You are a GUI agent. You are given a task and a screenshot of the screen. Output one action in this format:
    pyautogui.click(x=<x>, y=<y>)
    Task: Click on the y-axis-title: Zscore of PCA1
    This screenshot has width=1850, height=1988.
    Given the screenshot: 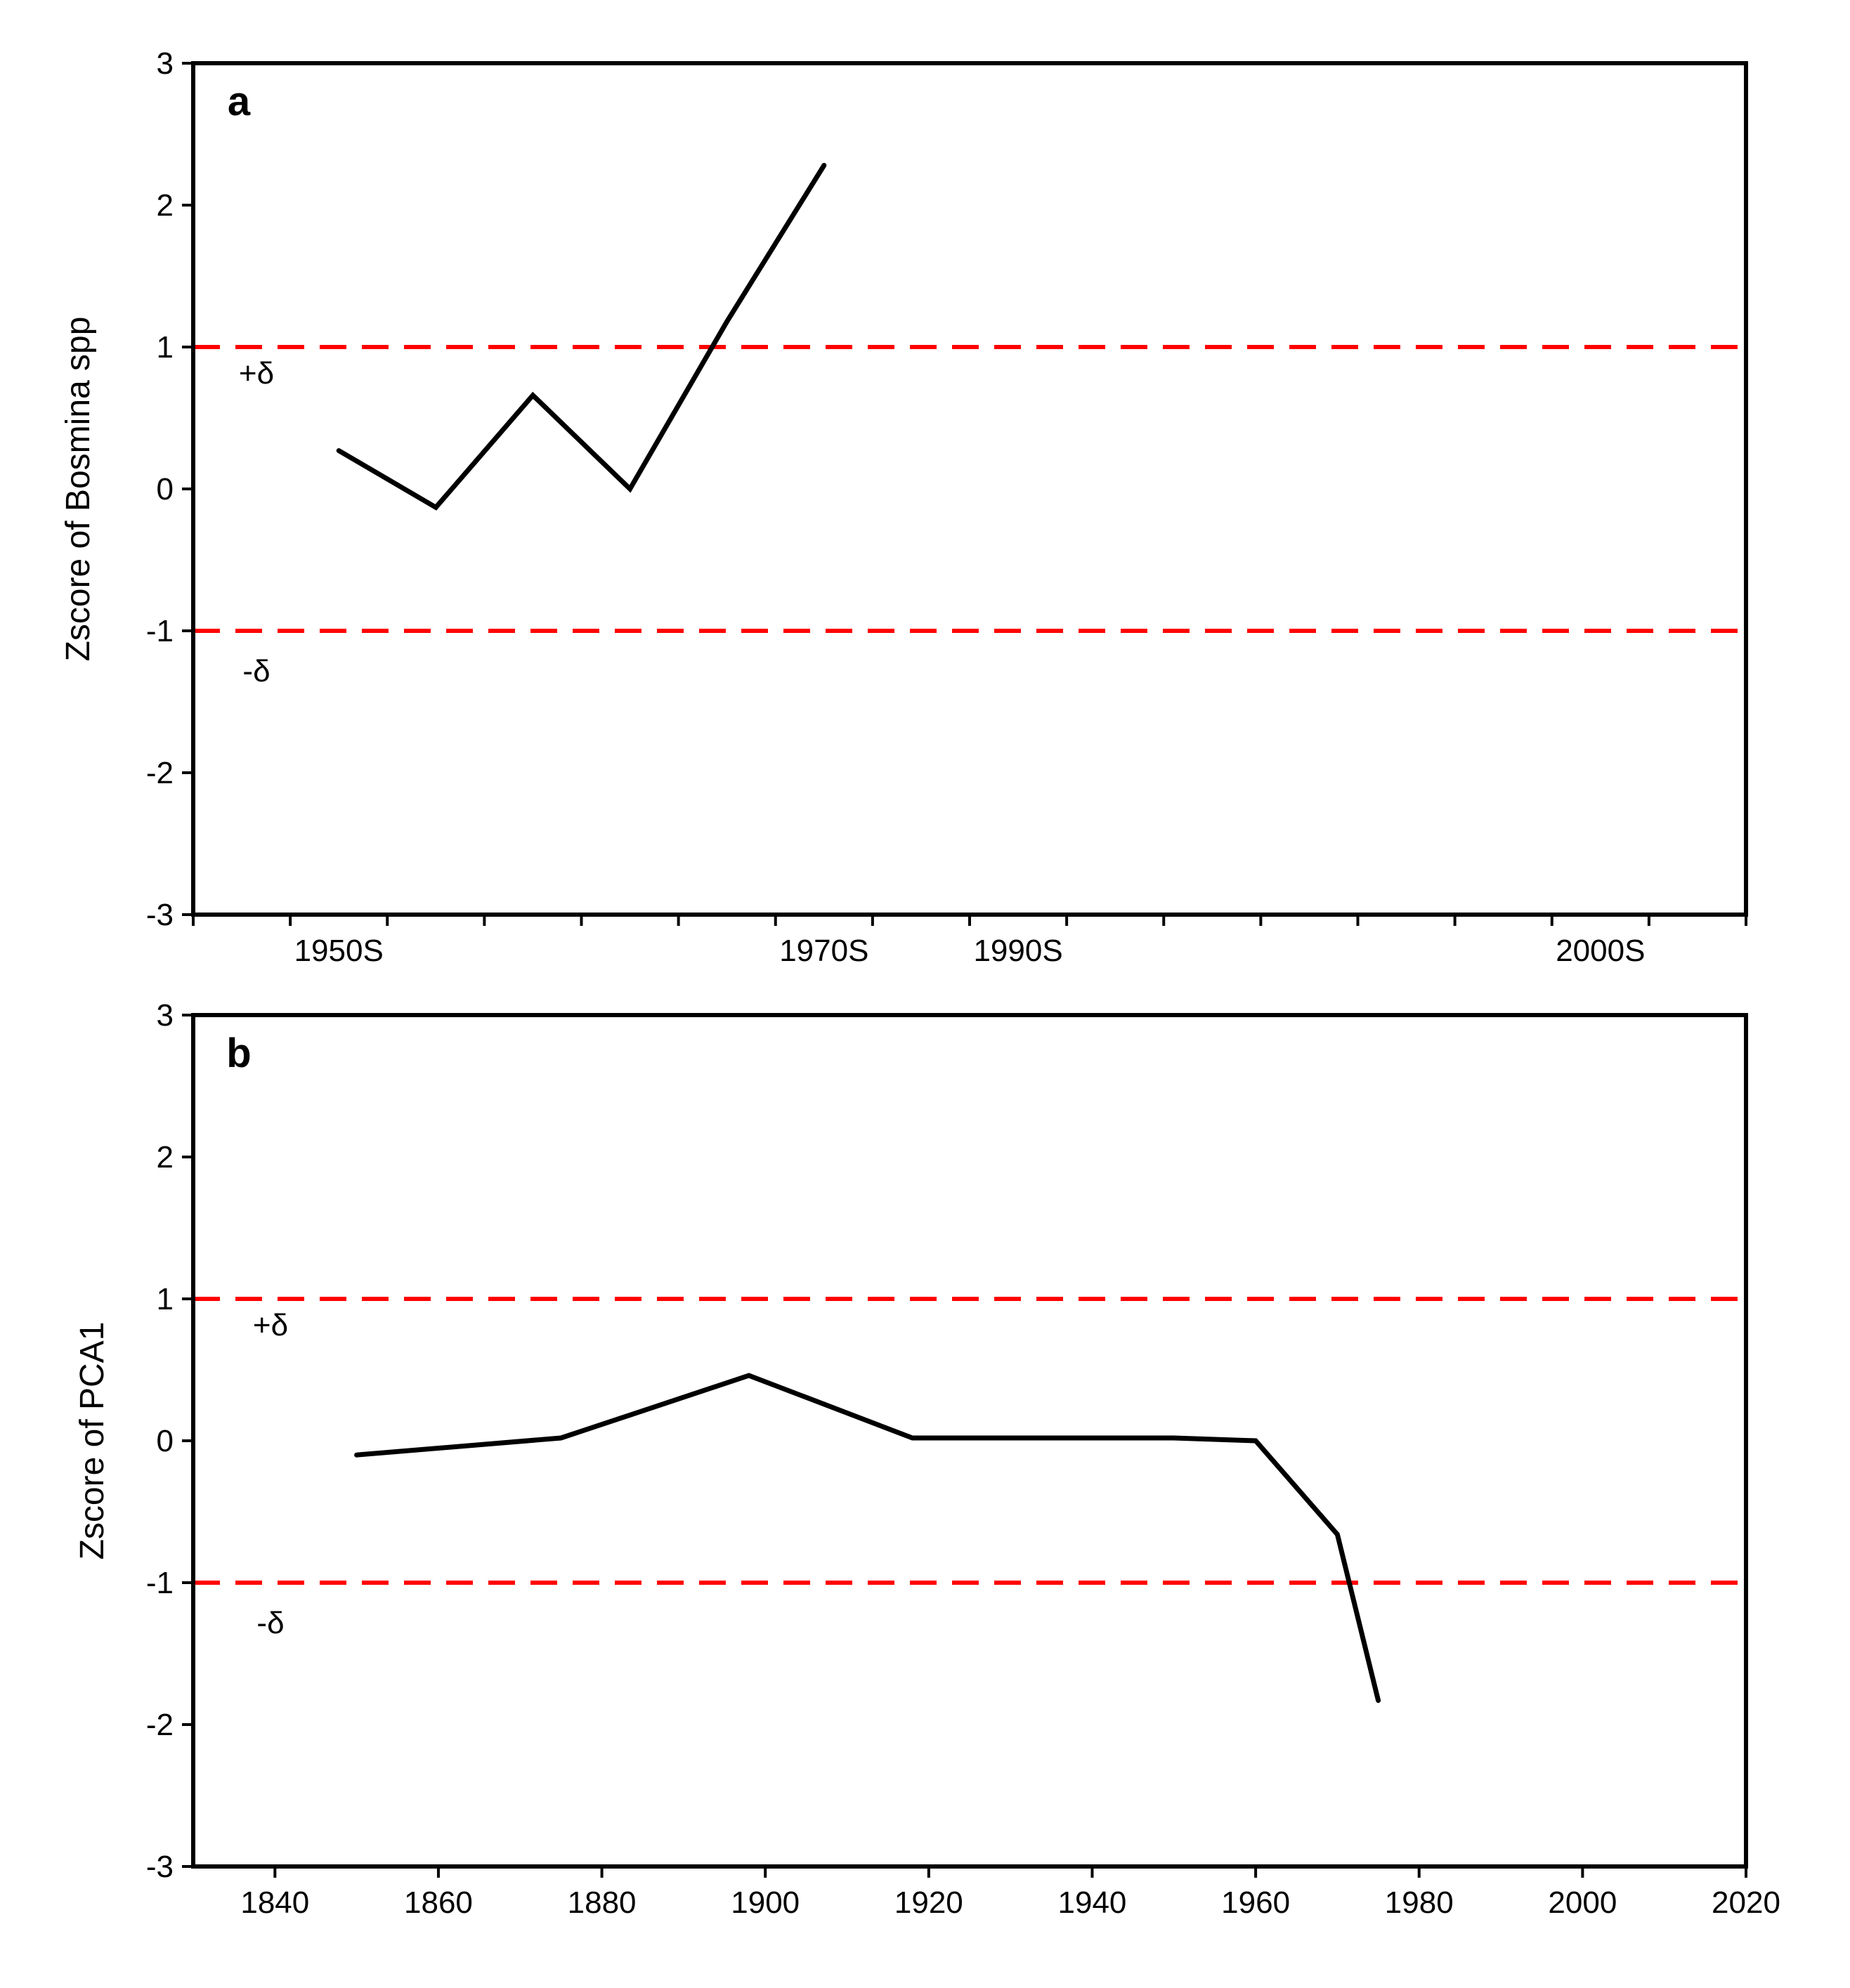 What is the action you would take?
    pyautogui.click(x=92, y=1441)
    